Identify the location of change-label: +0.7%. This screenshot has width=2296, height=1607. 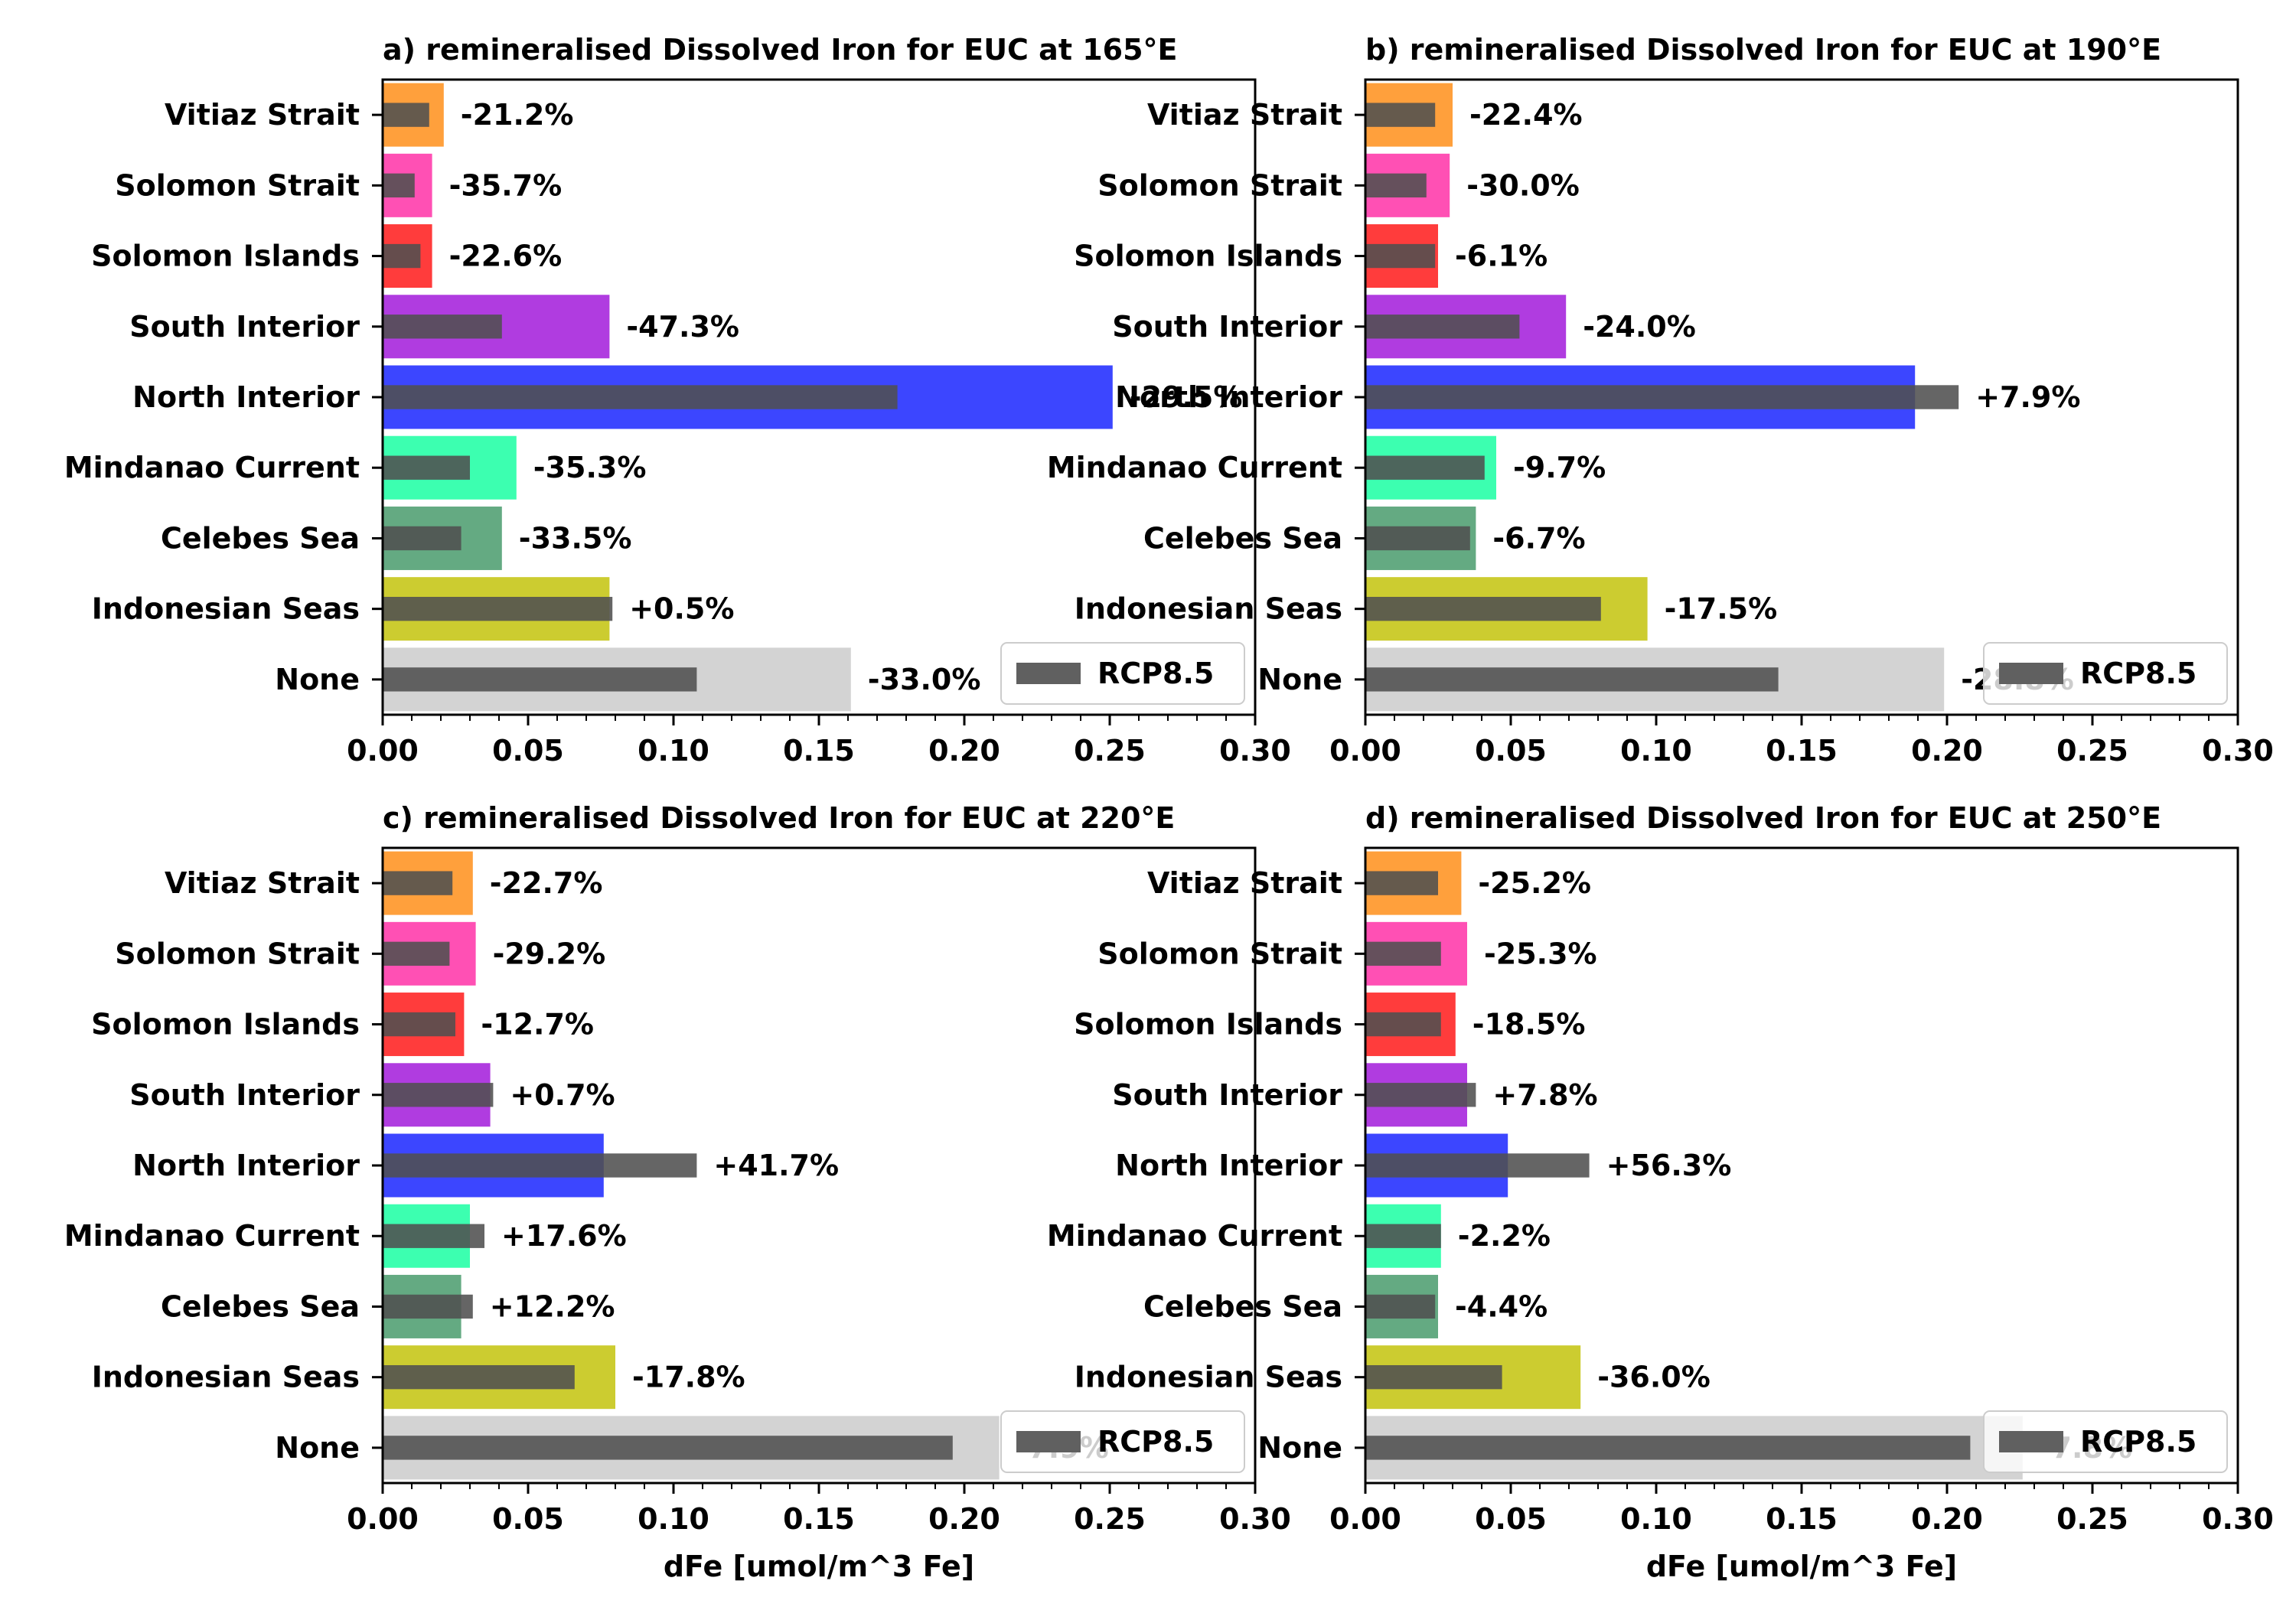
(562, 1095).